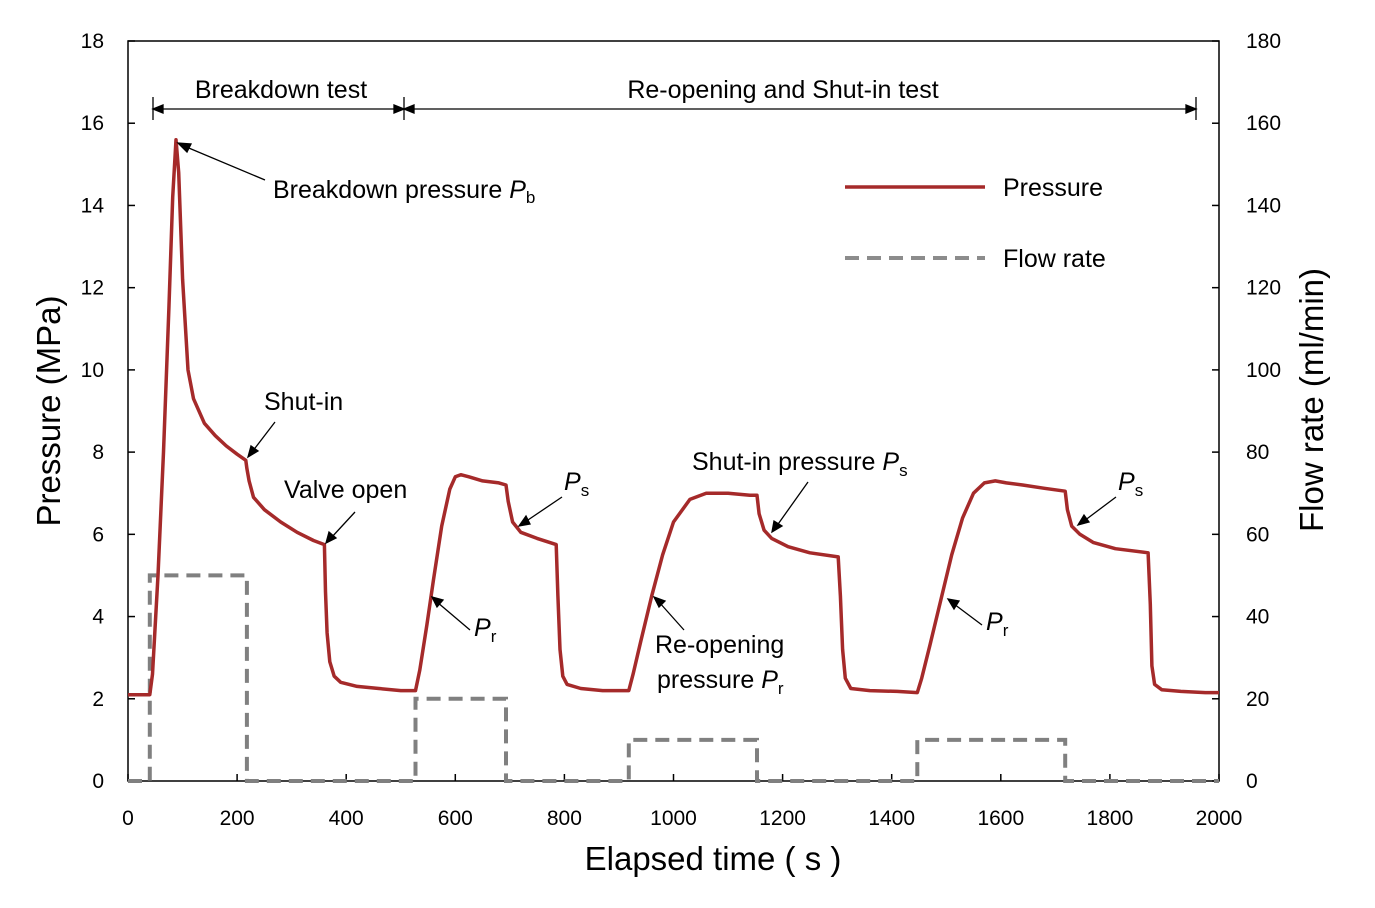 This screenshot has width=1375, height=908. What do you see at coordinates (92, 123) in the screenshot?
I see `y-tick-label: 16` at bounding box center [92, 123].